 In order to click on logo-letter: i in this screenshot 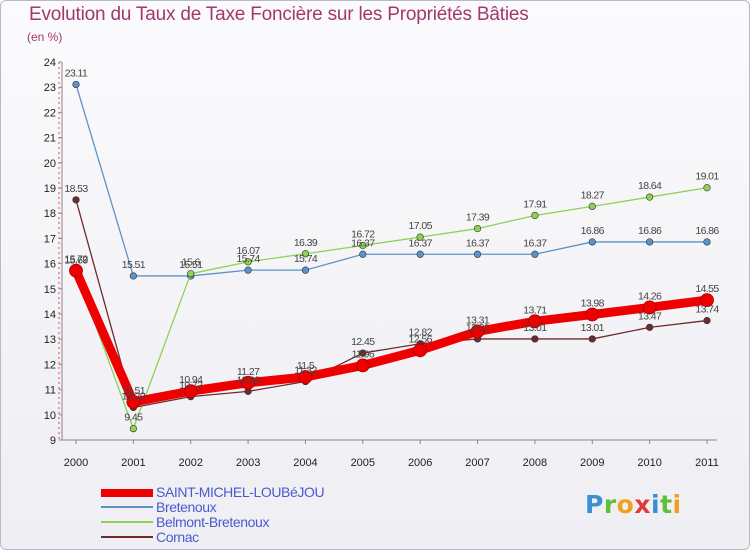, I will do `click(656, 504)`.